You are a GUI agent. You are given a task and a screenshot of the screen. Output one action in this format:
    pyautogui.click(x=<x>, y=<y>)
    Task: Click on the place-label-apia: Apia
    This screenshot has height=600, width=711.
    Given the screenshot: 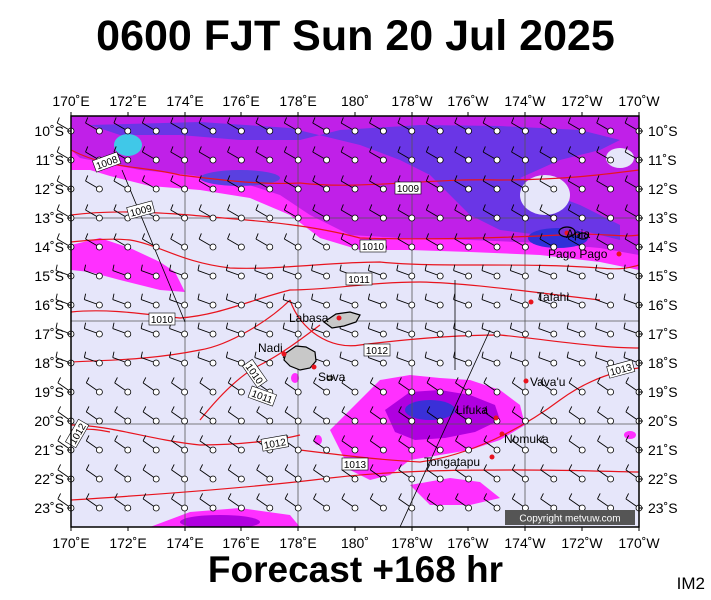 What is the action you would take?
    pyautogui.click(x=578, y=234)
    